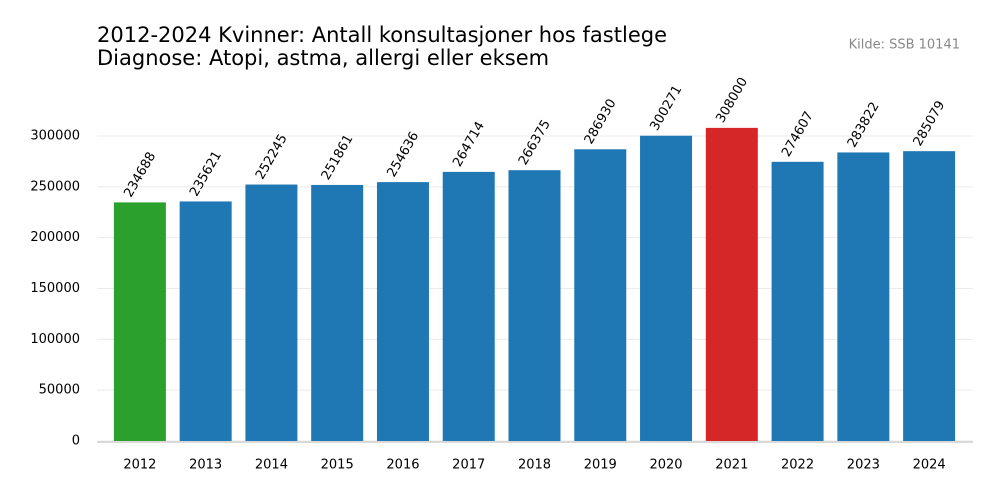 The height and width of the screenshot is (500, 1000). Describe the element at coordinates (55, 339) in the screenshot. I see `y-tick-label: 100000` at that location.